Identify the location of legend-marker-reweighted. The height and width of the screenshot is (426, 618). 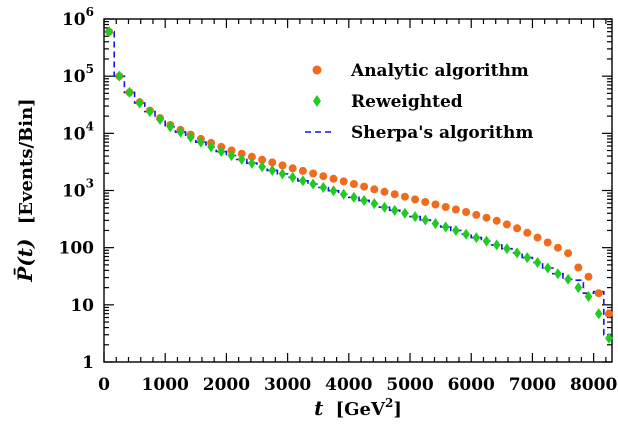
(317, 101).